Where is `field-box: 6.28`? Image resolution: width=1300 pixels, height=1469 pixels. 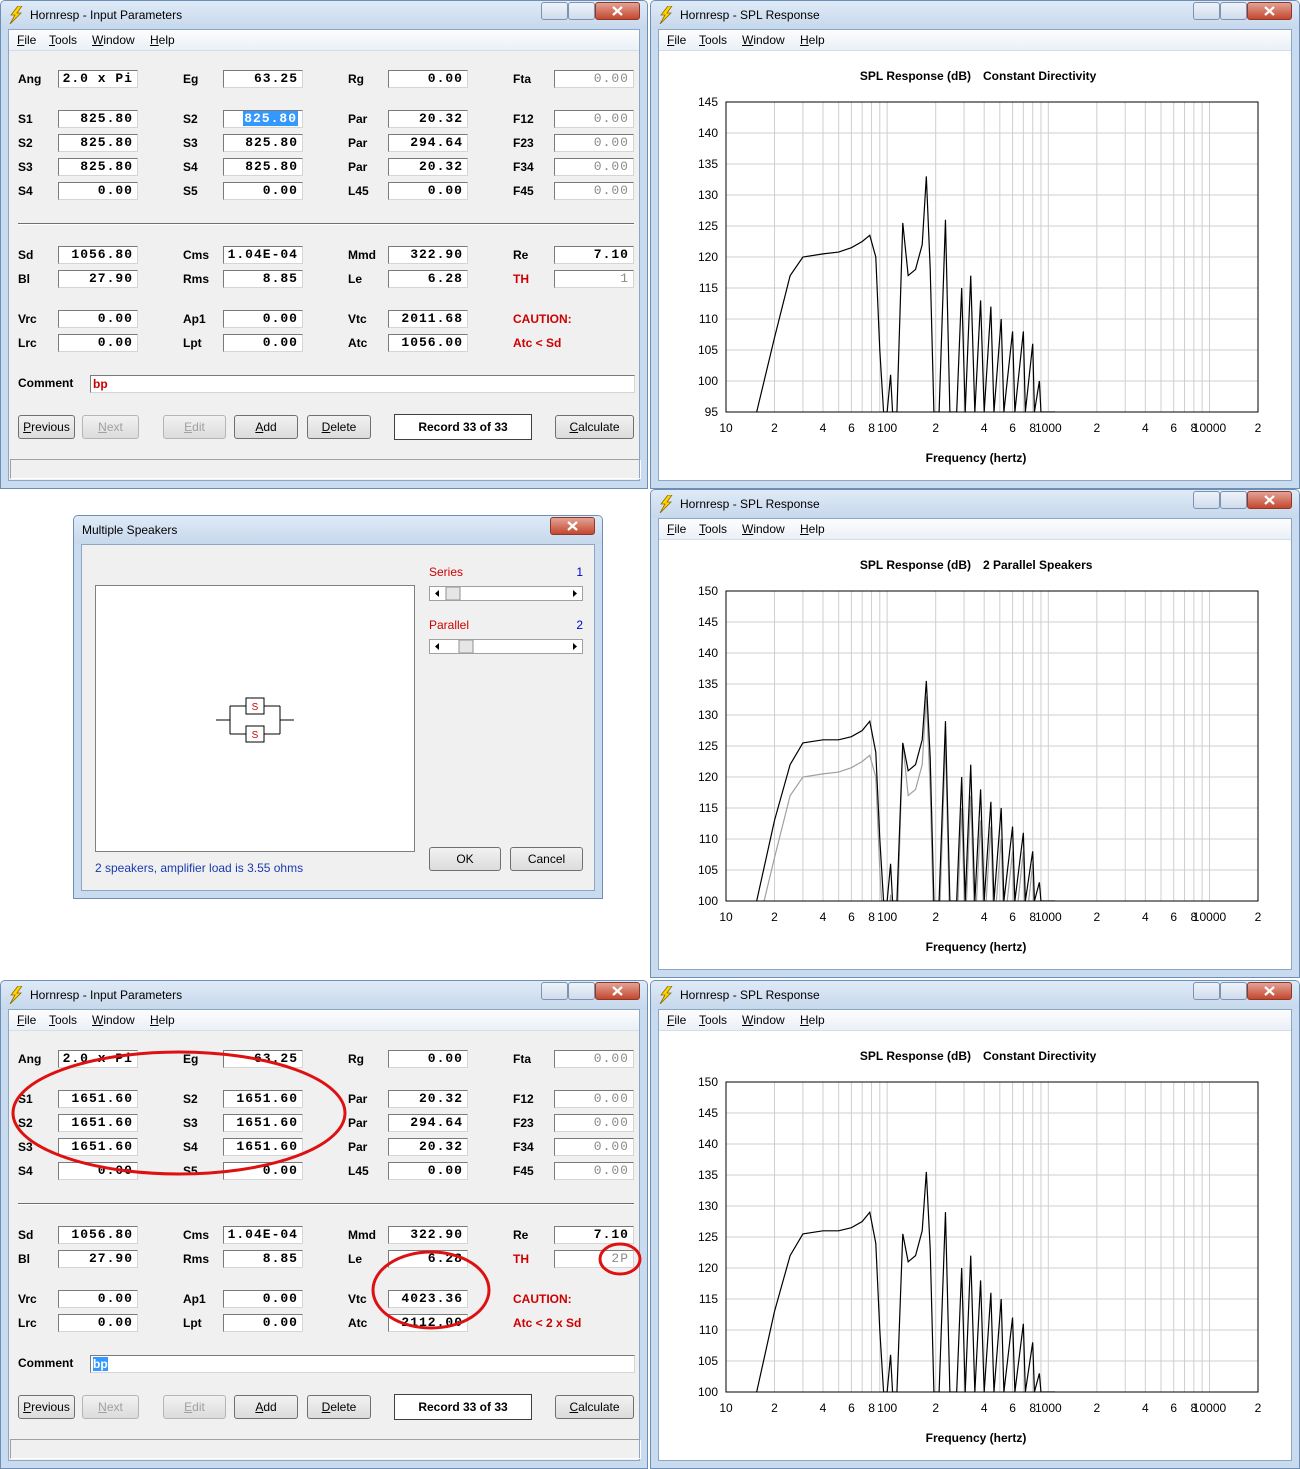
field-box: 6.28 is located at coordinates (428, 279).